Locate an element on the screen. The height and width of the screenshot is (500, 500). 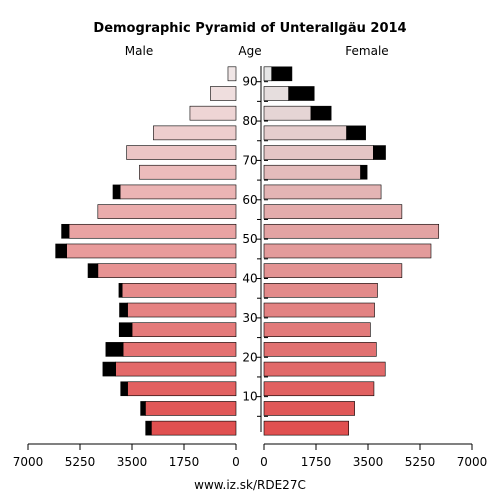
age-tick-label: 10 is located at coordinates (249, 397).